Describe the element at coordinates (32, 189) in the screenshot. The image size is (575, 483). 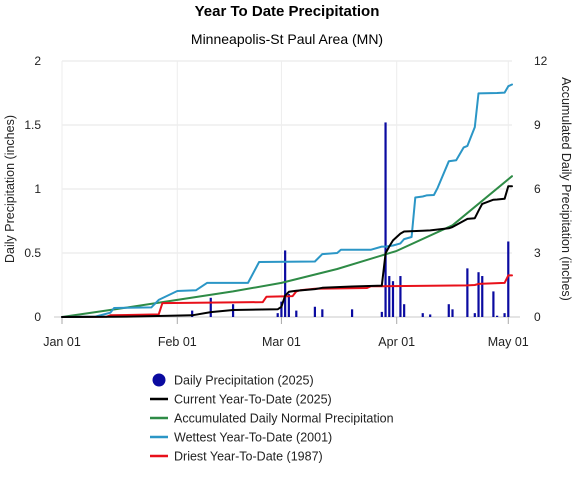
I see `y-axis-left: 0 0.5 1 1.5 2` at that location.